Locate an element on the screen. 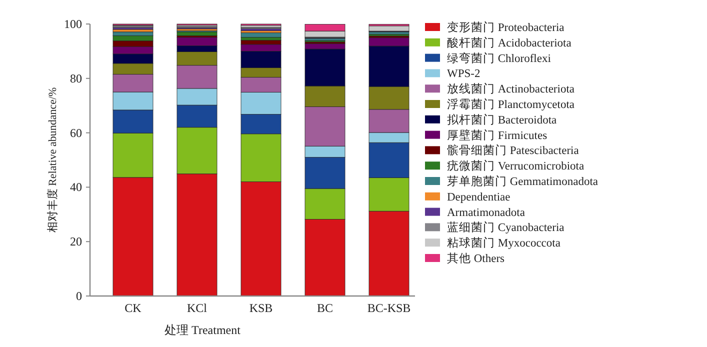 This screenshot has height=347, width=707. x-tick-label: KSB is located at coordinates (261, 308).